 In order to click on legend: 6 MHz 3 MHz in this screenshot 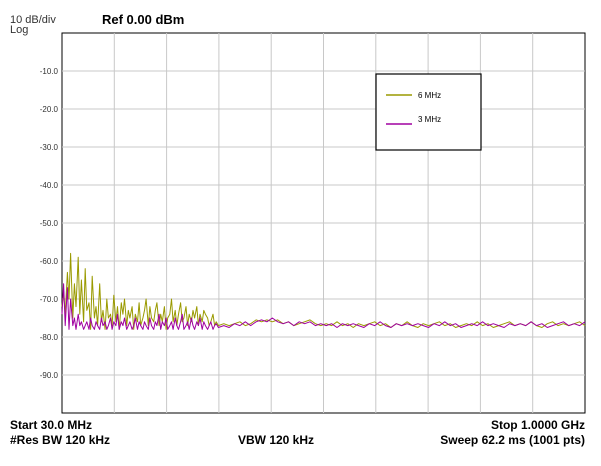, I will do `click(428, 112)`.